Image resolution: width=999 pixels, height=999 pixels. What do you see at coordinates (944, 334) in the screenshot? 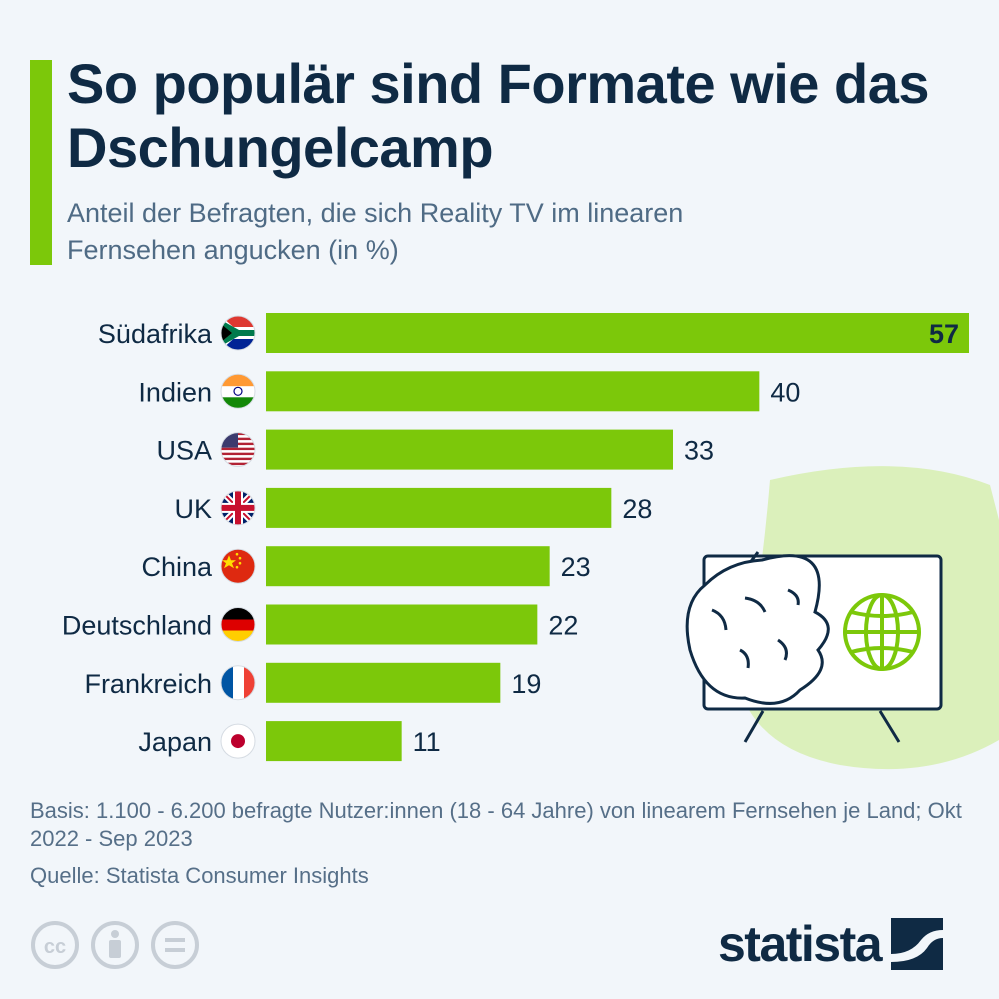
I see `value-label: 57` at bounding box center [944, 334].